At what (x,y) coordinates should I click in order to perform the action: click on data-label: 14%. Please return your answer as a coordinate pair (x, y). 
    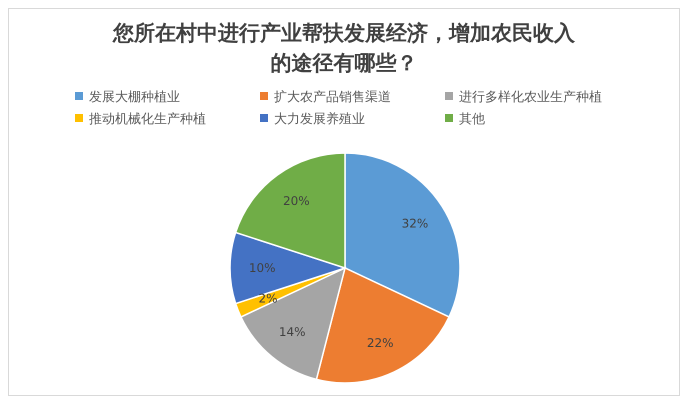
    Looking at the image, I should click on (292, 331).